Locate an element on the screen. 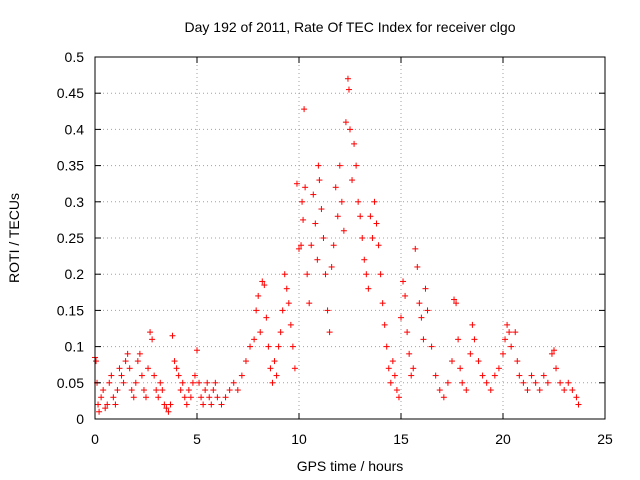 The height and width of the screenshot is (480, 640). y-tick-label: 0.35 is located at coordinates (70, 166).